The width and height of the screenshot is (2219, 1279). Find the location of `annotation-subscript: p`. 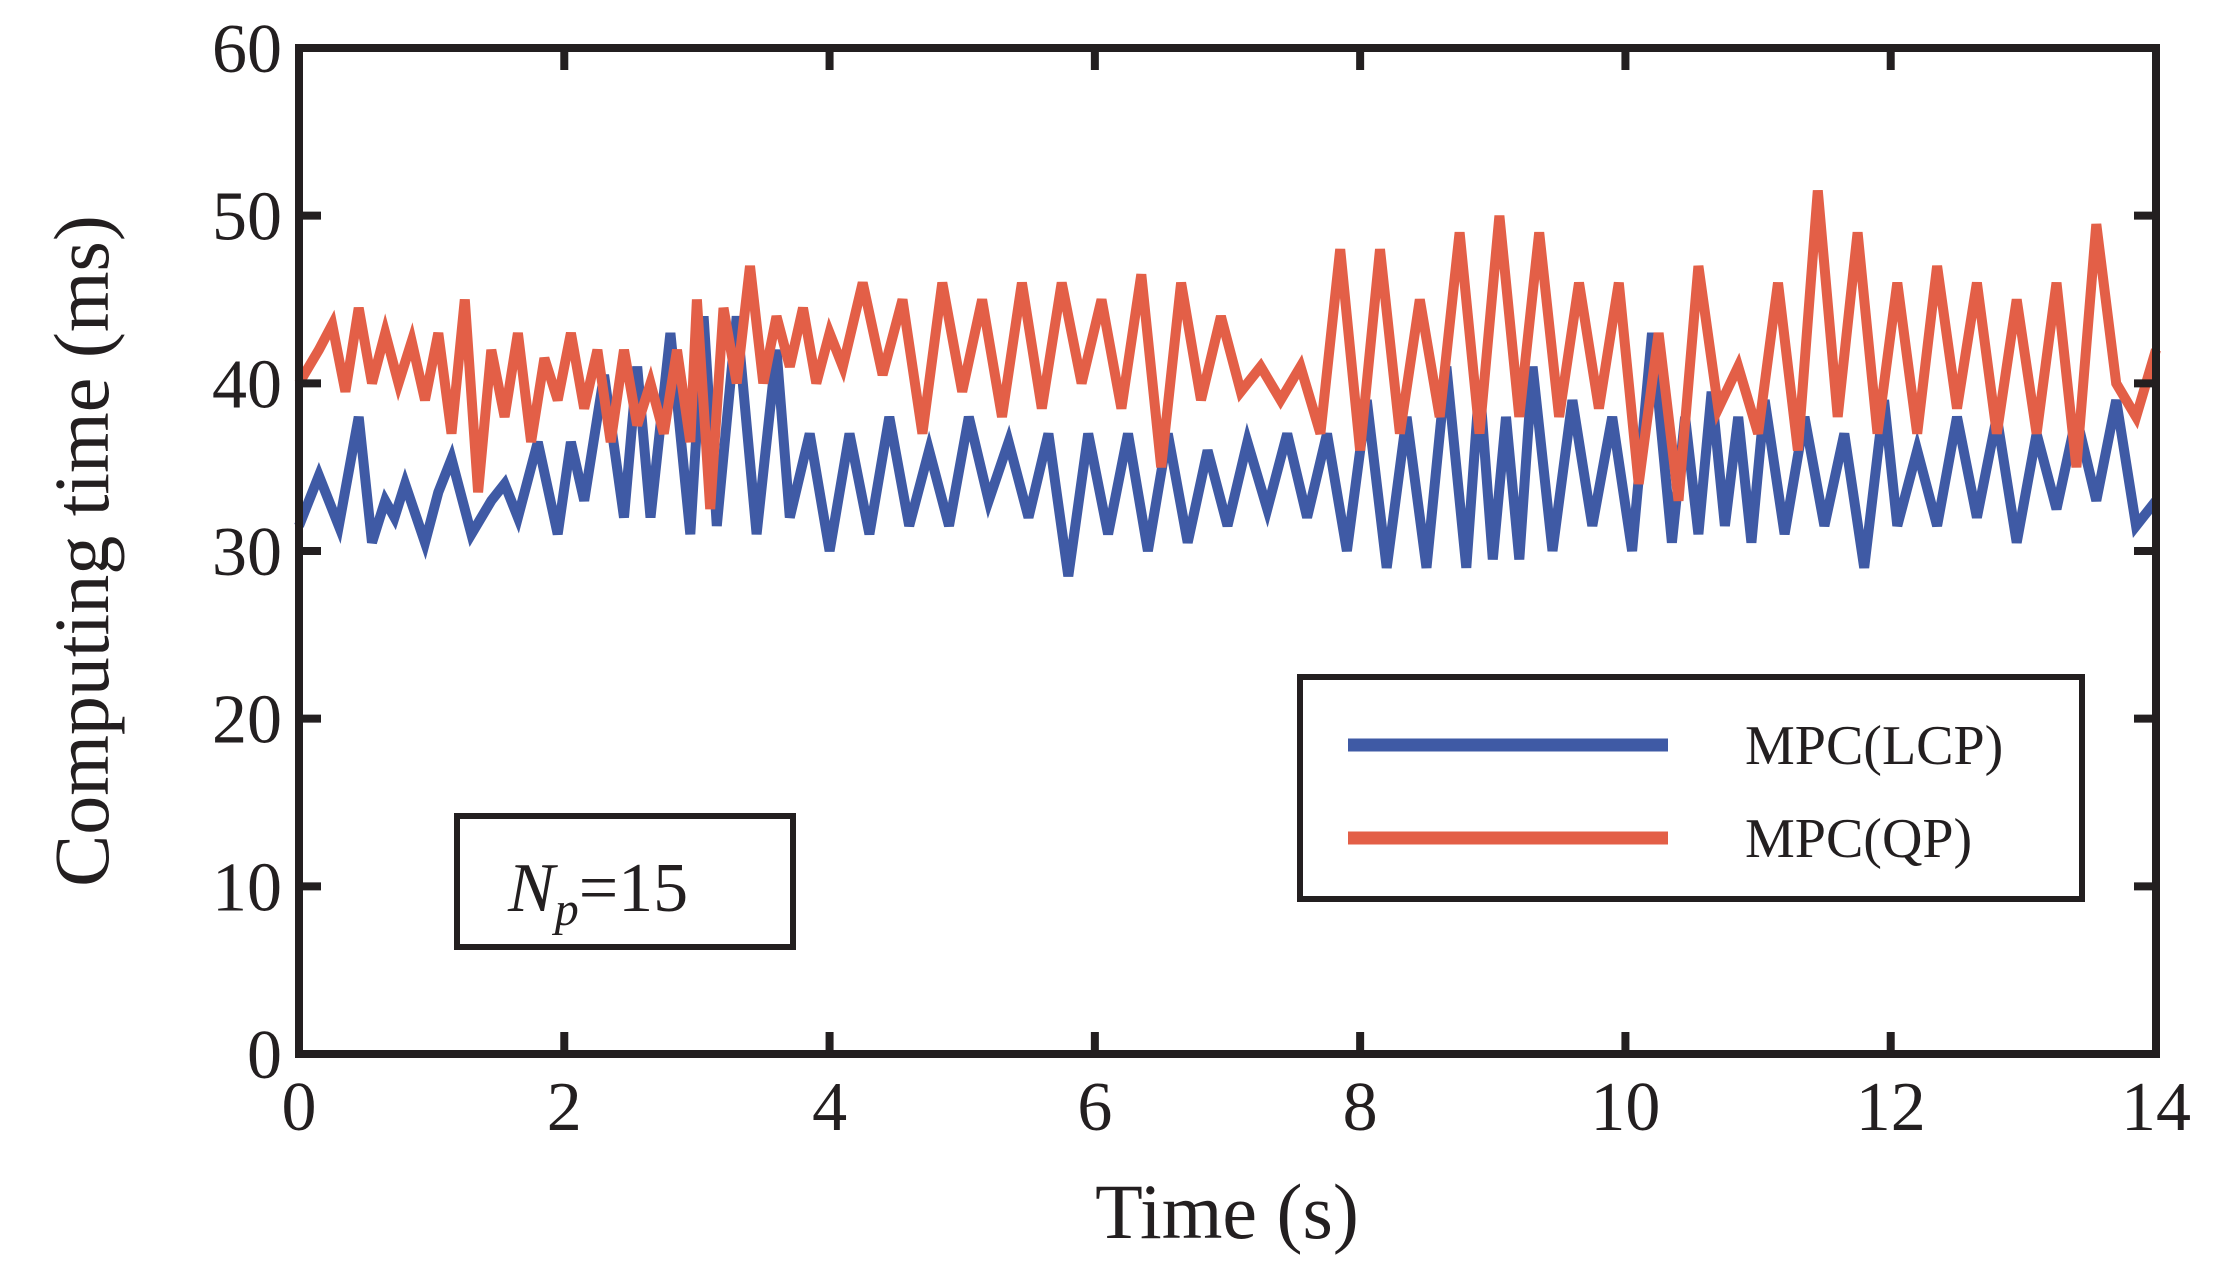

annotation-subscript: p is located at coordinates (565, 909).